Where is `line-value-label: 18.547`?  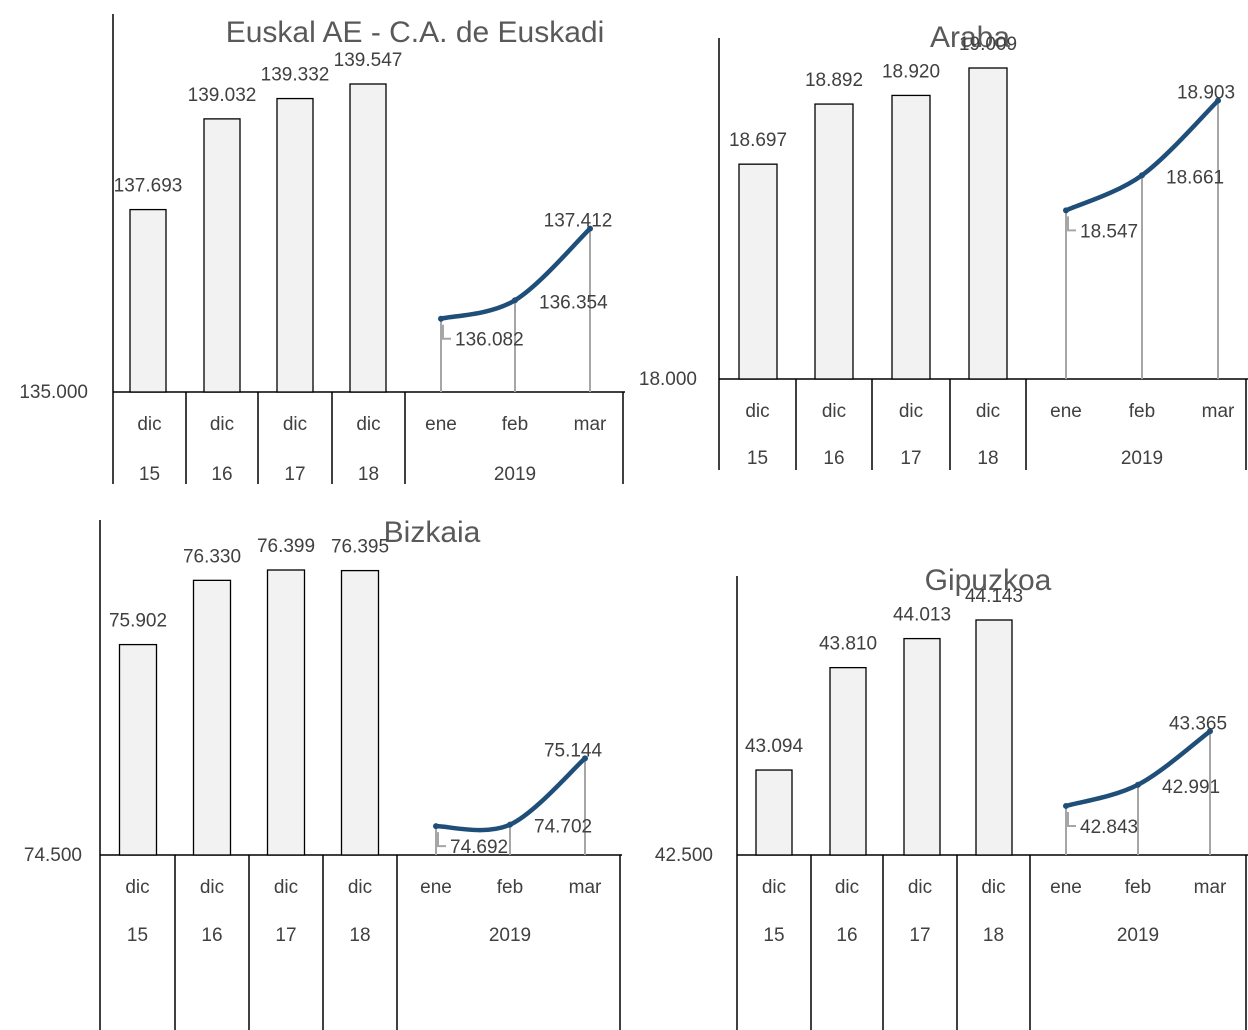
line-value-label: 18.547 is located at coordinates (1109, 231).